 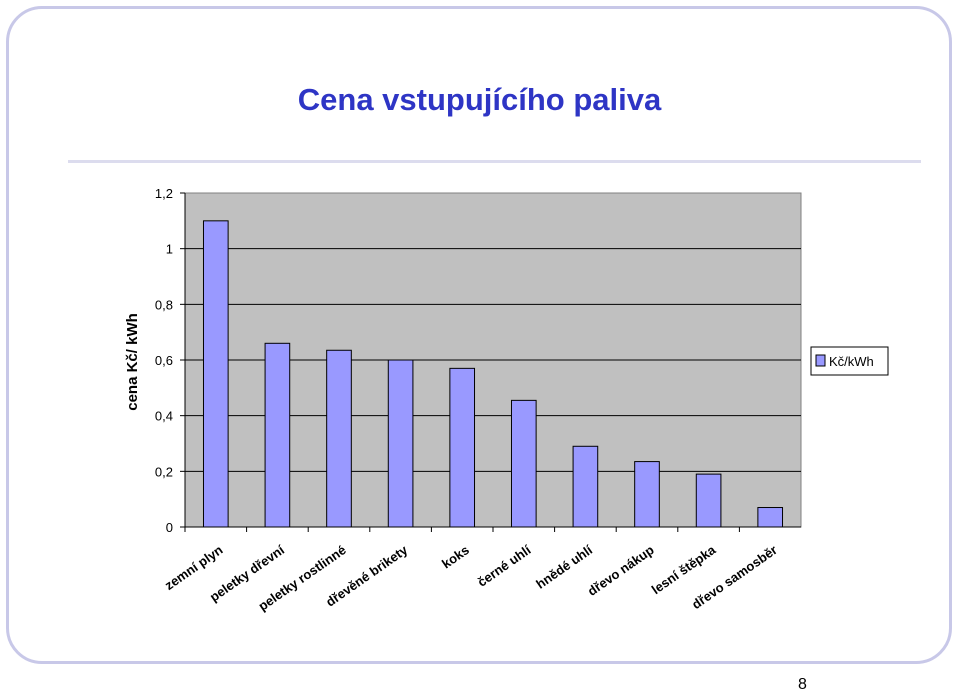 What do you see at coordinates (132, 362) in the screenshot?
I see `y-axis-title: cena Kč/ kWh` at bounding box center [132, 362].